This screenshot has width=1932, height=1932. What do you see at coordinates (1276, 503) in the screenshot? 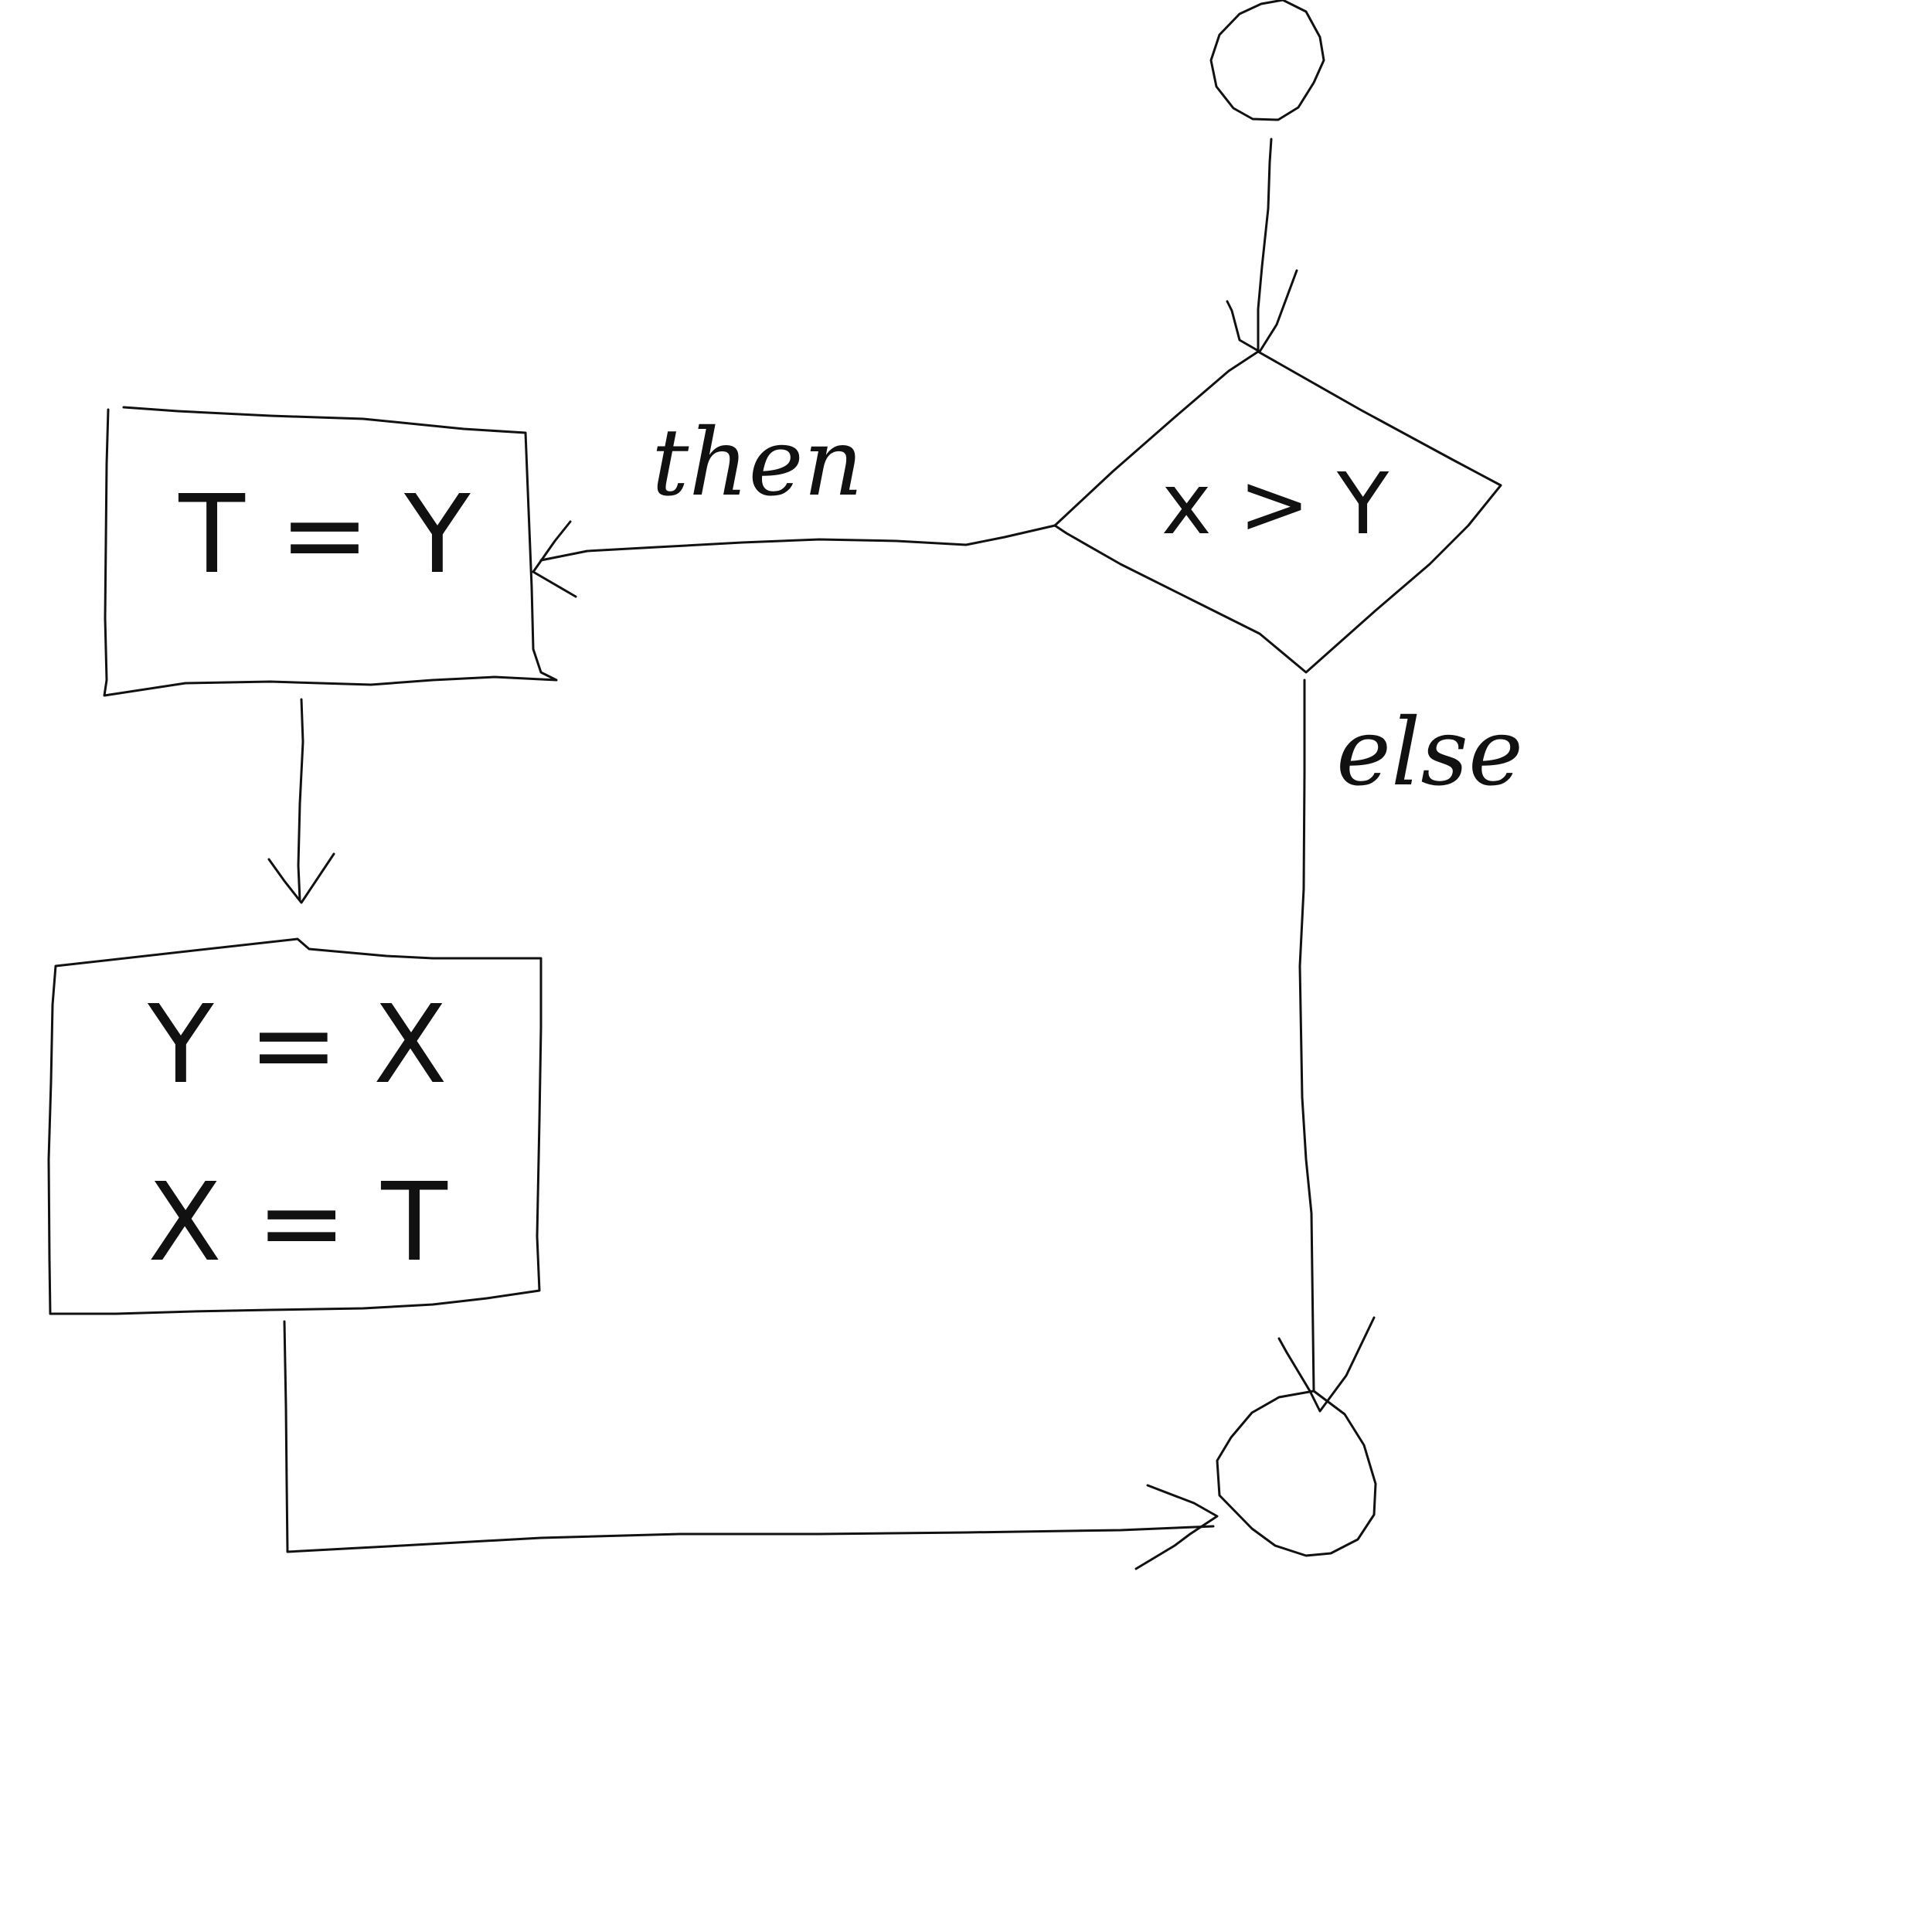
I see `decision-label: x > Y` at bounding box center [1276, 503].